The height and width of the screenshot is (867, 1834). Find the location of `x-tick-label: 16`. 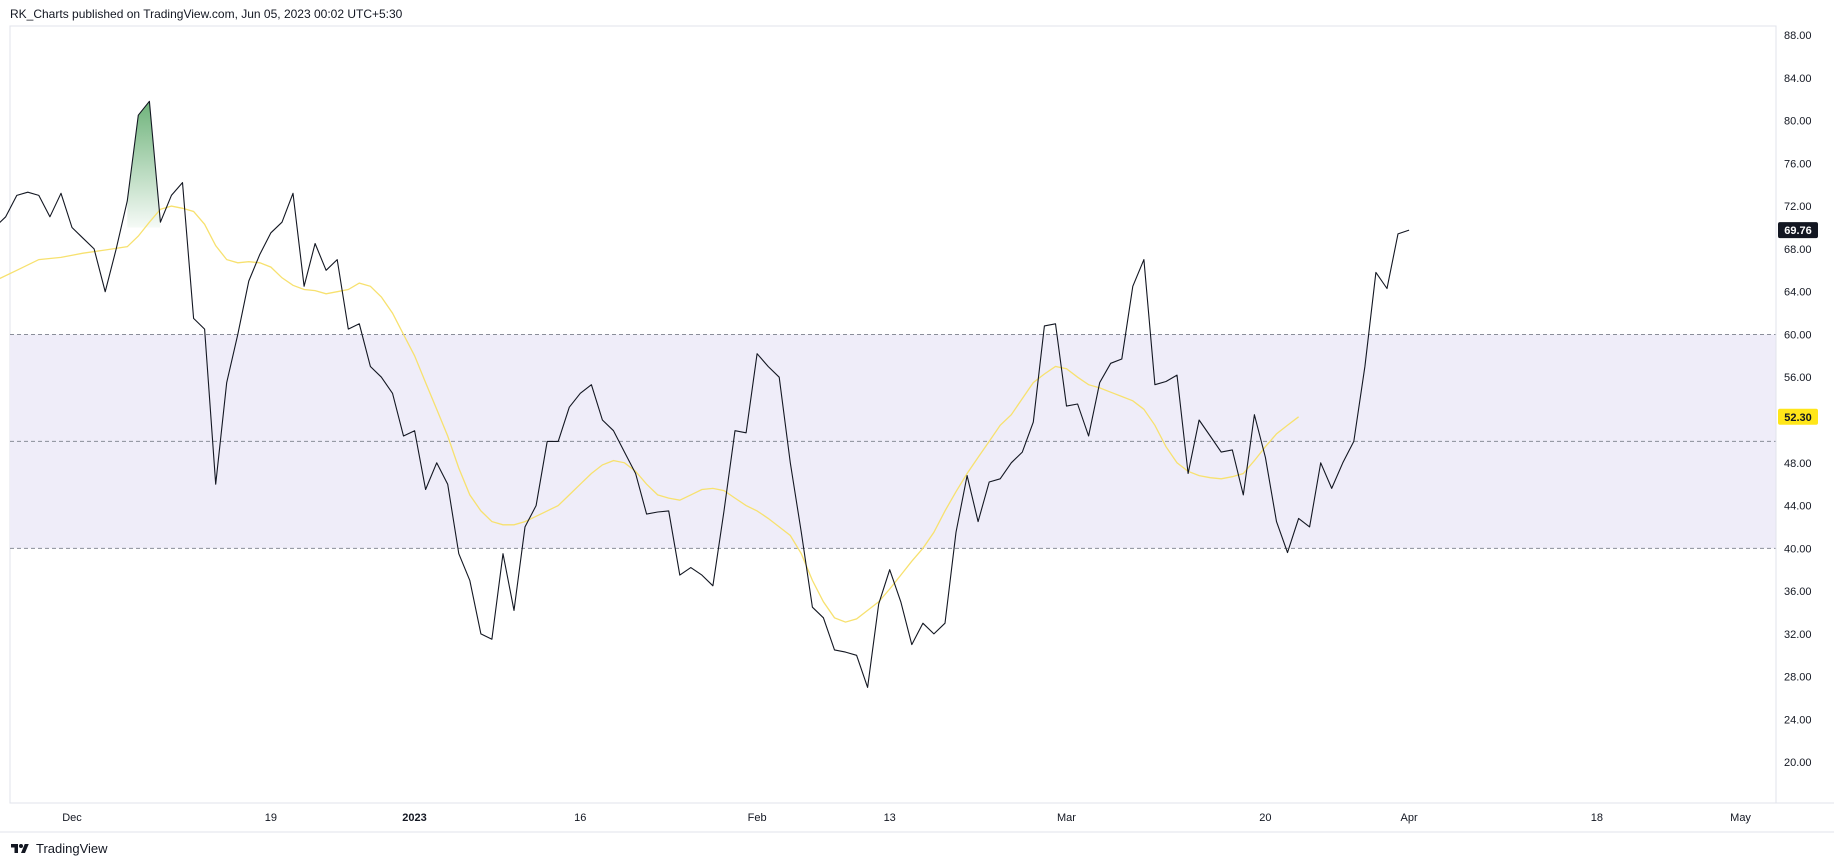

x-tick-label: 16 is located at coordinates (580, 818).